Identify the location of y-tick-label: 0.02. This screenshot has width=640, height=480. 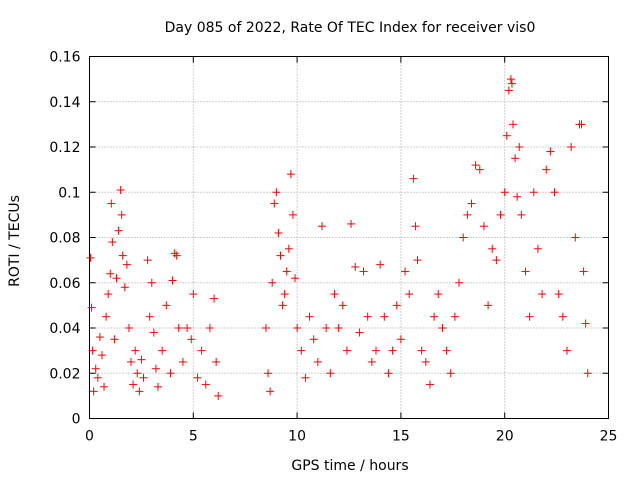
(64, 374).